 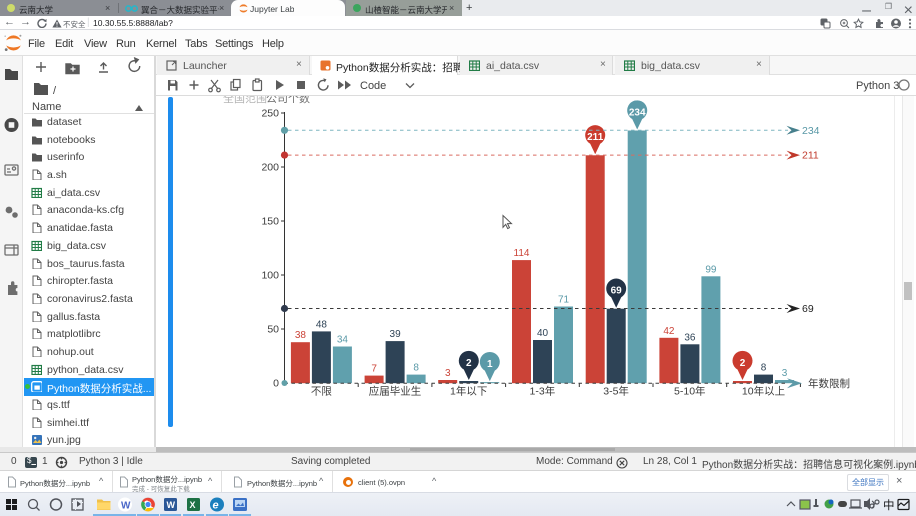 What do you see at coordinates (543, 333) in the screenshot?
I see `svg-text: 40` at bounding box center [543, 333].